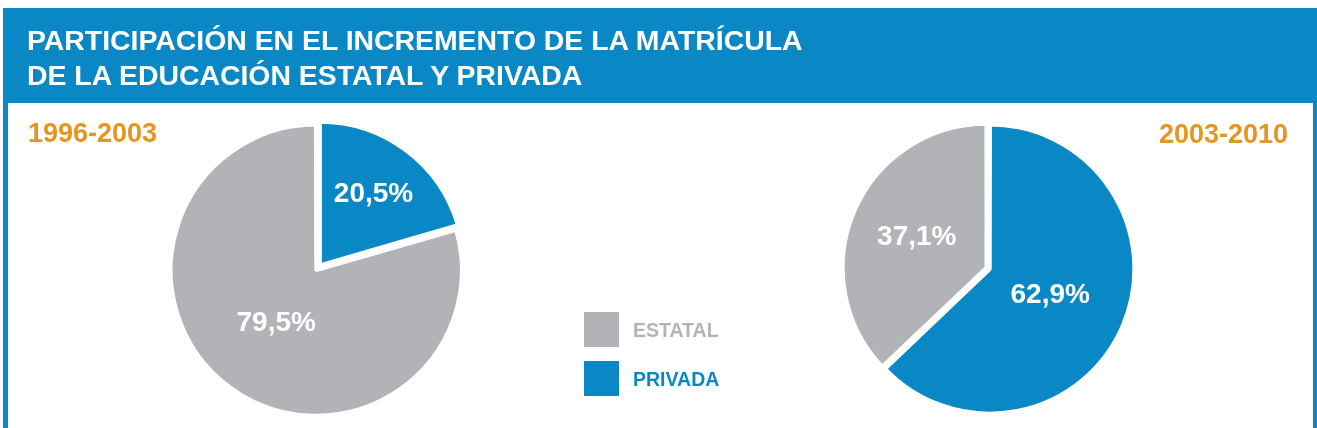 The image size is (1317, 428). Describe the element at coordinates (1223, 134) in the screenshot. I see `slice-label: 2003-2010` at that location.